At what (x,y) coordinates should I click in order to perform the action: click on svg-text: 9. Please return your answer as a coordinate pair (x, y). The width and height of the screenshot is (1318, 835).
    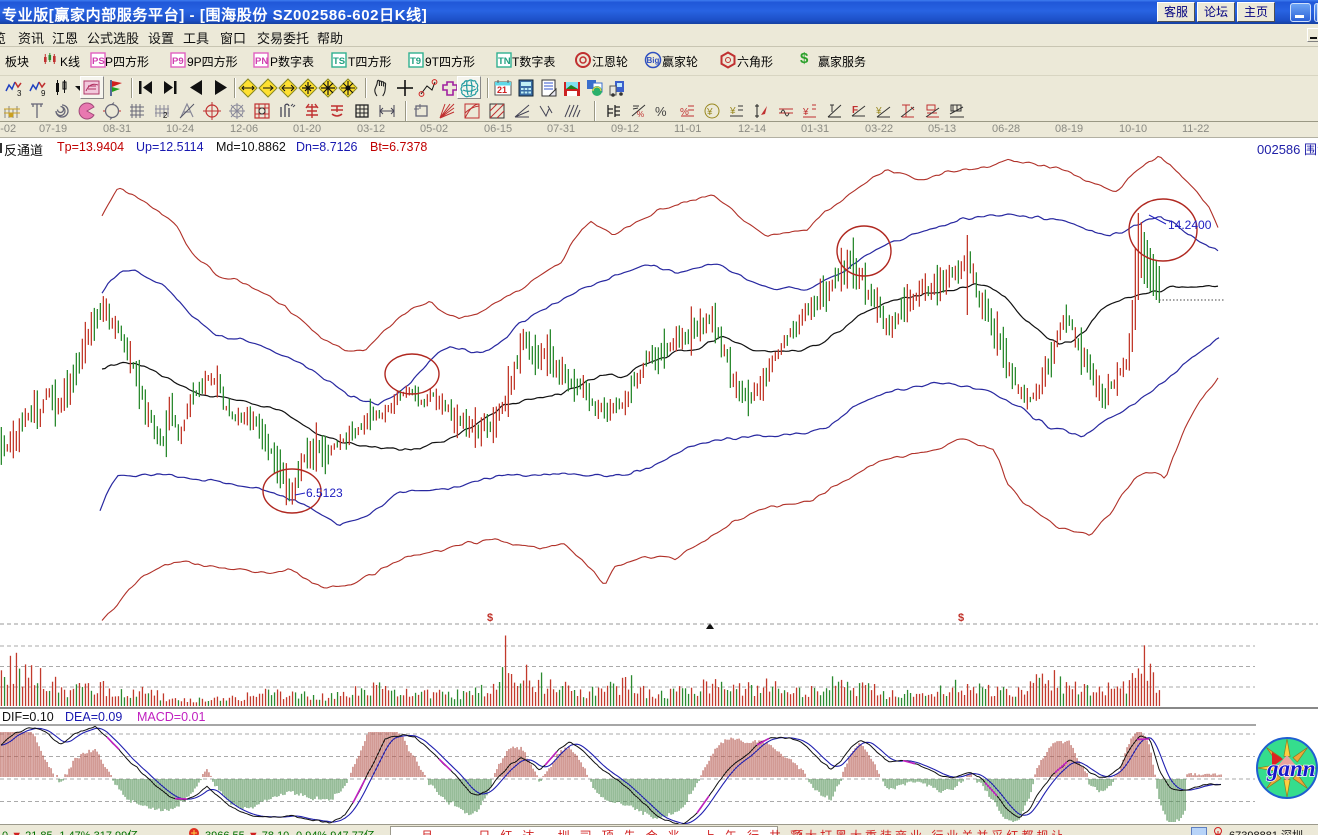
    Looking at the image, I should click on (43, 93).